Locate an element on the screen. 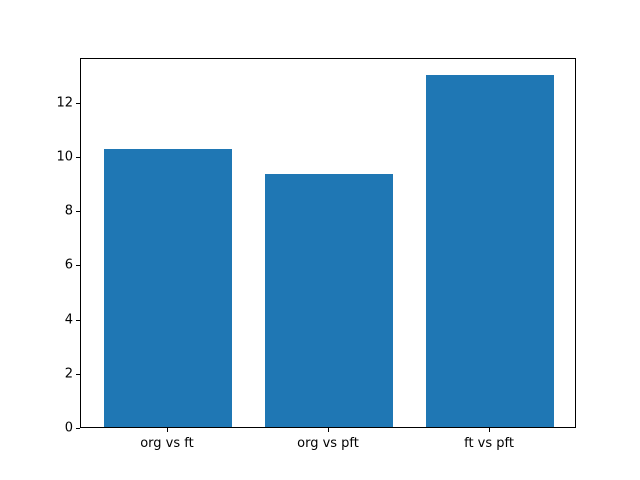 This screenshot has width=640, height=480. y-tick-label: 12 is located at coordinates (64, 103).